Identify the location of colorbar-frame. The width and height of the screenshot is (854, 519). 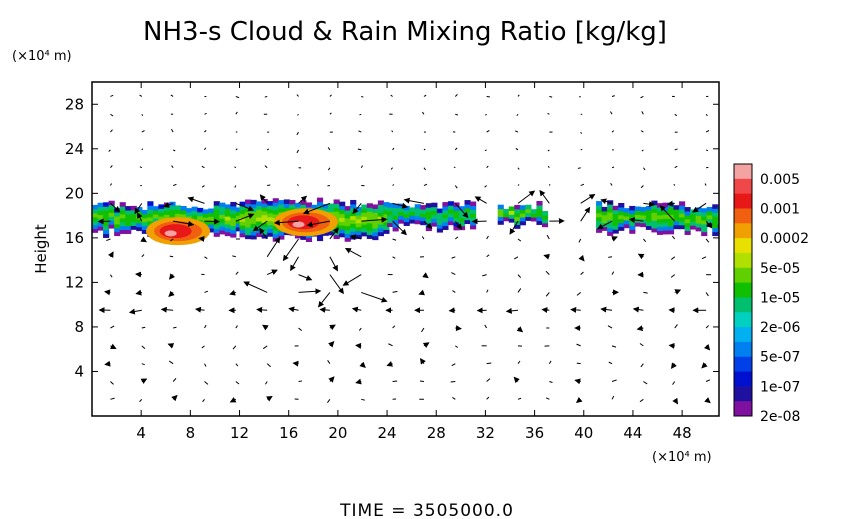
(743, 290).